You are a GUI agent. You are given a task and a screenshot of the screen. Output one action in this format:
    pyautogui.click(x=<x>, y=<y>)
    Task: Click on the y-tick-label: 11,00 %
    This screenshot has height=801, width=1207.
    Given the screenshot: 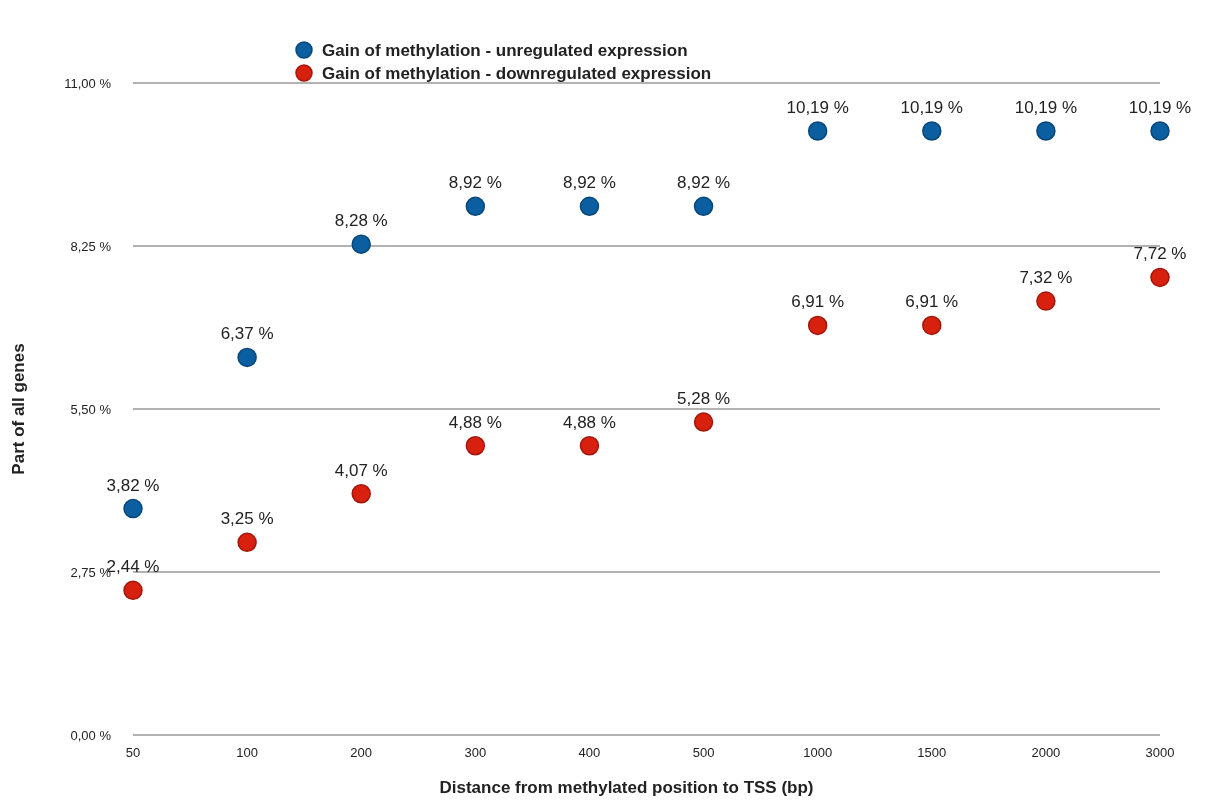 What is the action you would take?
    pyautogui.click(x=88, y=83)
    